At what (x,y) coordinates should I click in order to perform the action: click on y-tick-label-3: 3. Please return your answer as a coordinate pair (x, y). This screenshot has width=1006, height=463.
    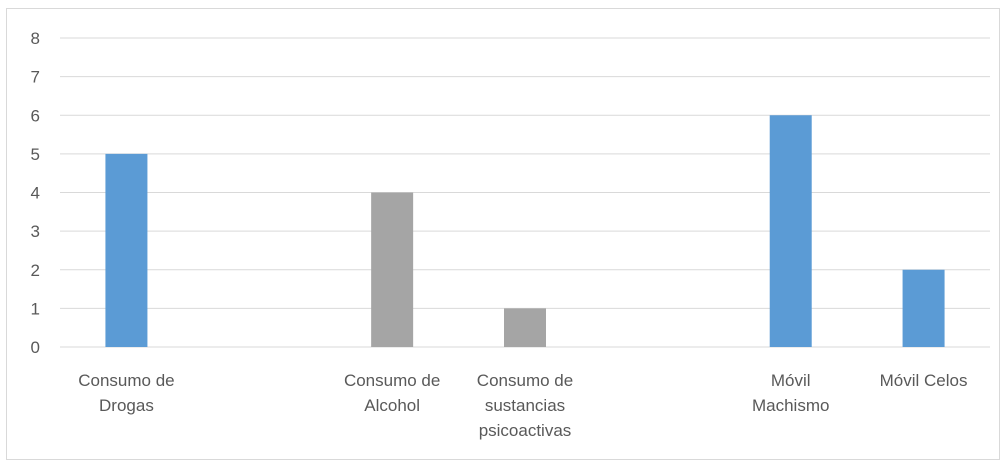
    Looking at the image, I should click on (35, 231).